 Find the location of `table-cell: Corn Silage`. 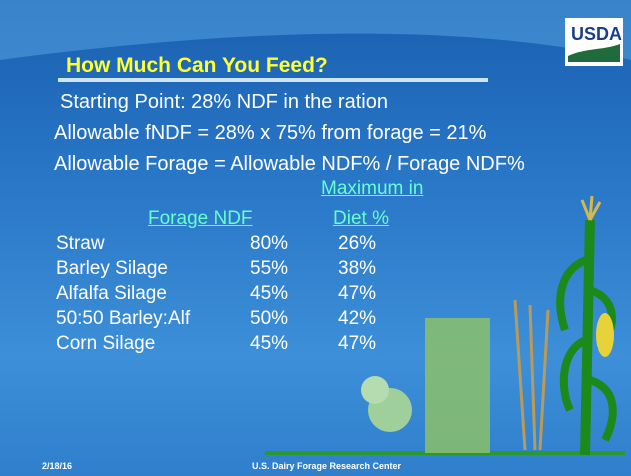

table-cell: Corn Silage is located at coordinates (106, 343).